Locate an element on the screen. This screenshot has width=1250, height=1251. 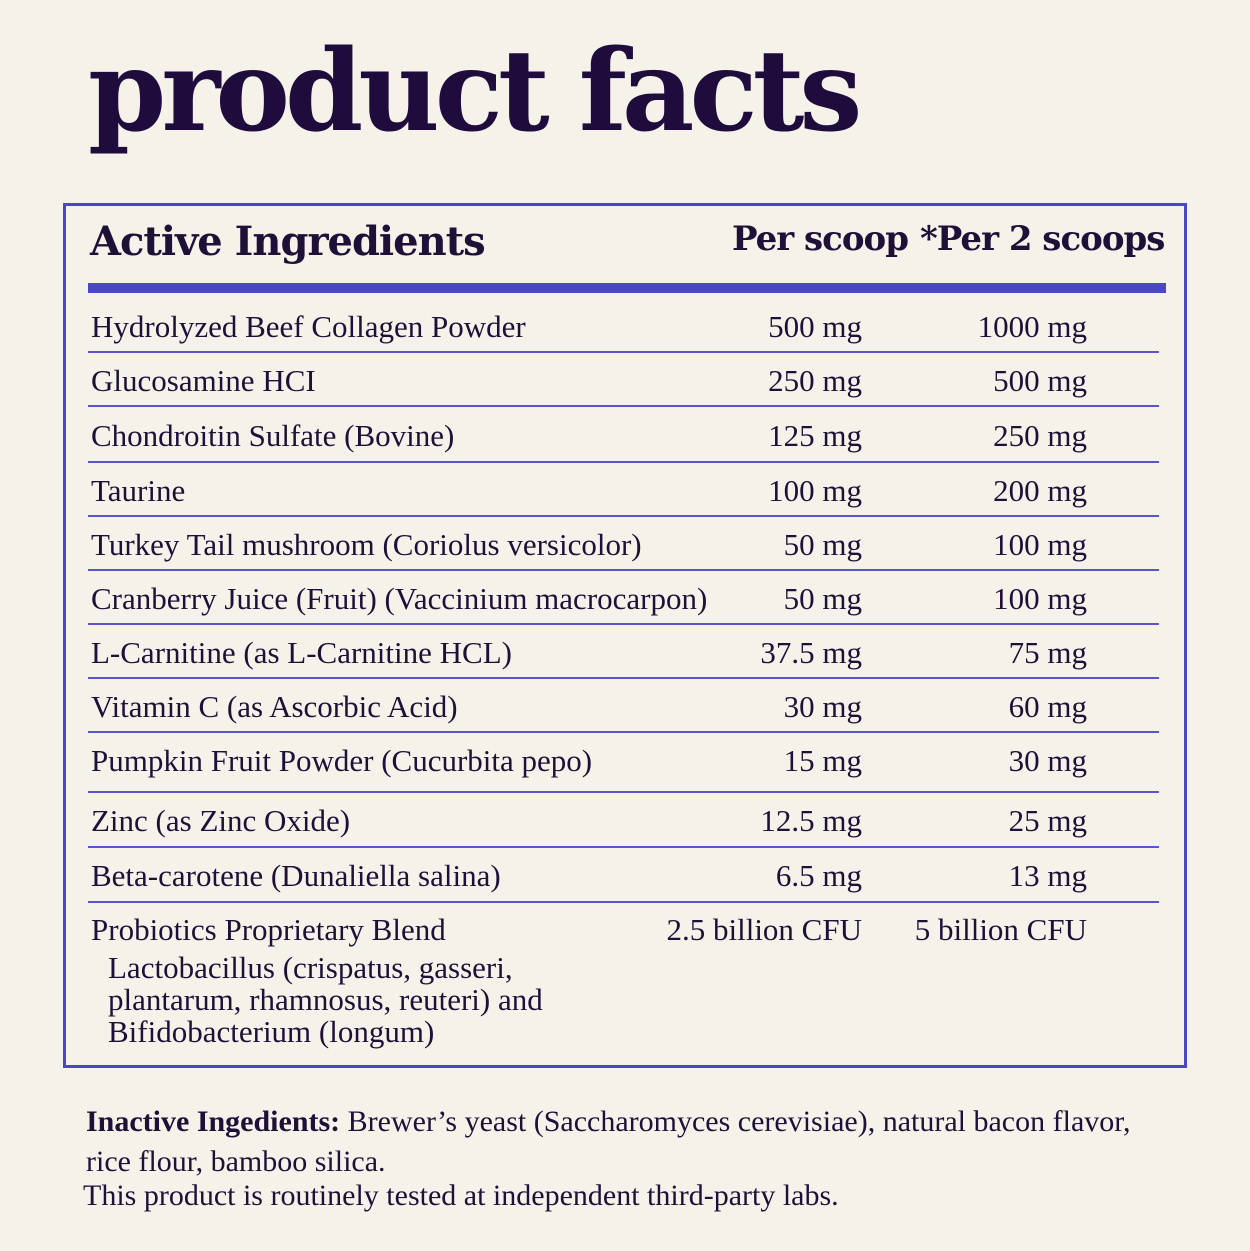
per-2-scoops-amount: 13 mg is located at coordinates (1047, 875).